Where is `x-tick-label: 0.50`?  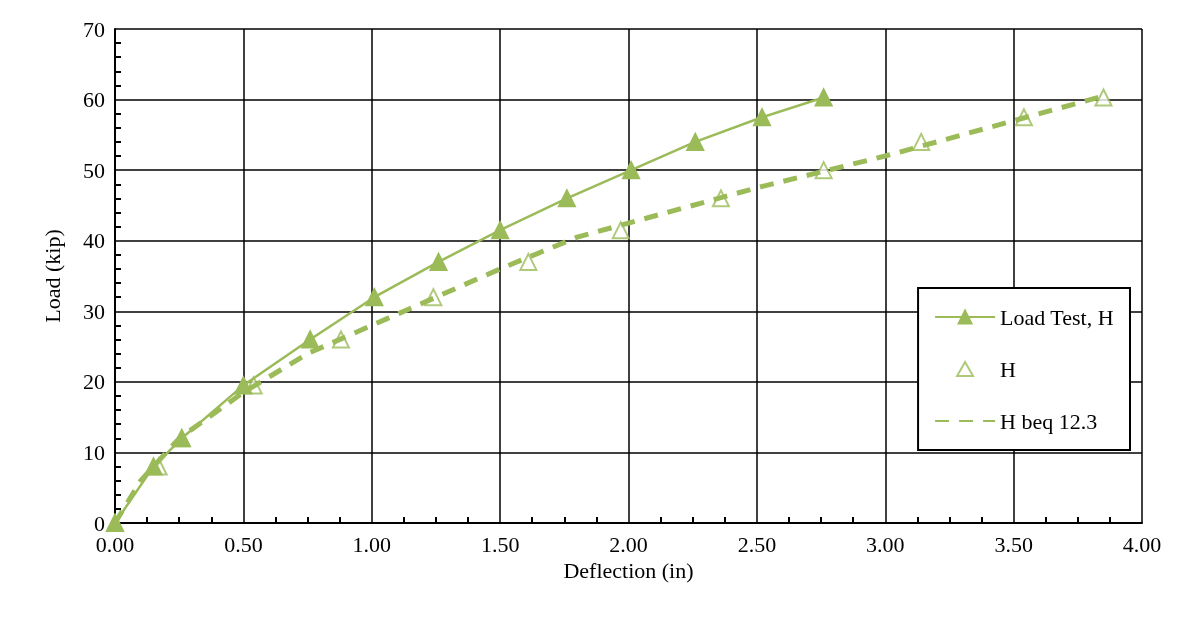 x-tick-label: 0.50 is located at coordinates (243, 544).